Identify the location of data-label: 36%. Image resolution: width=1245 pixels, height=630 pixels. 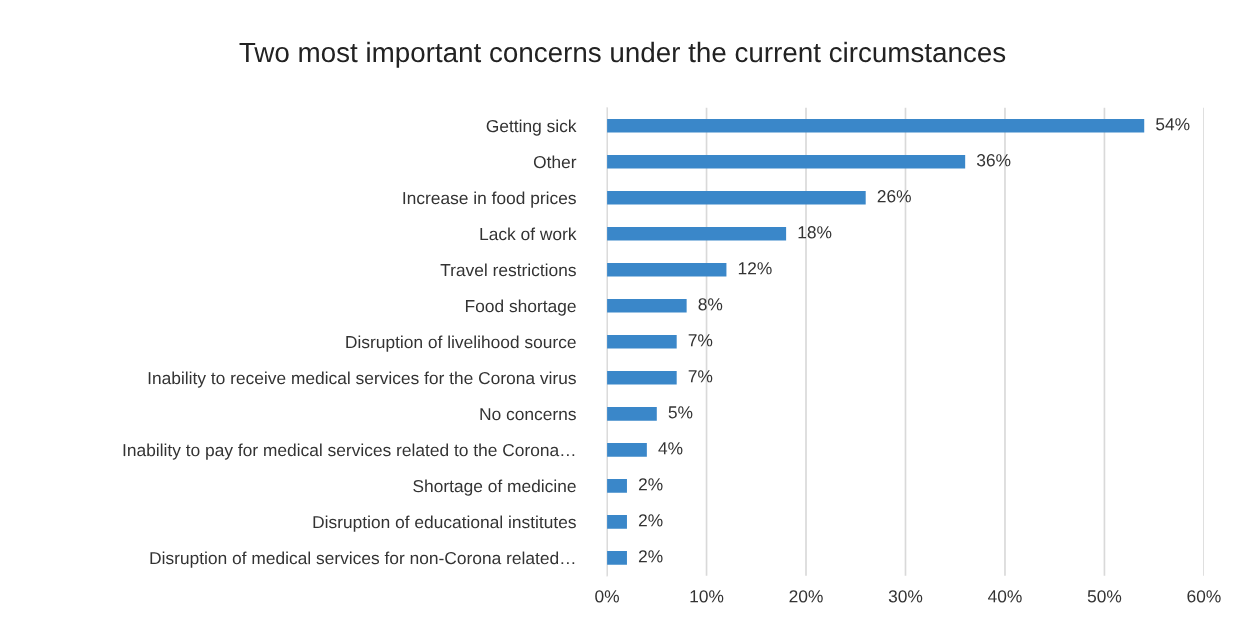
(993, 160).